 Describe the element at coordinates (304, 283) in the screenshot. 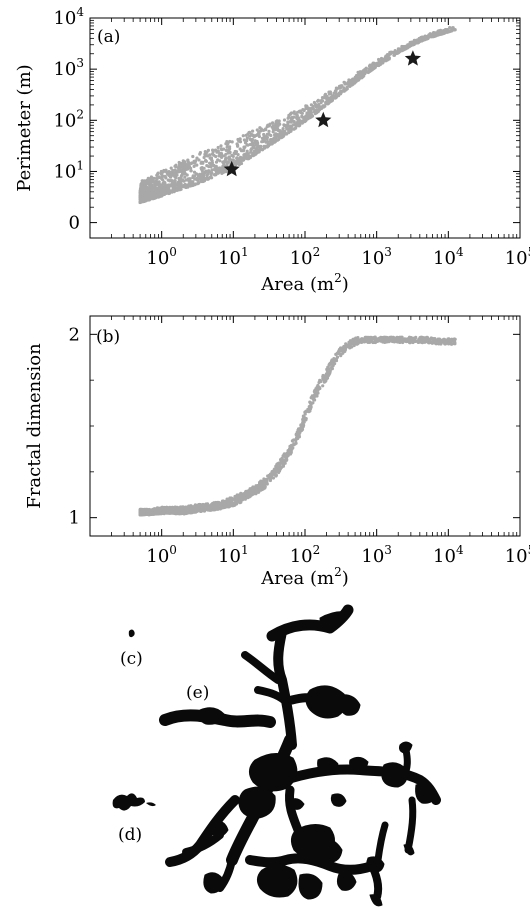

I see `panel-a-x-axis-label: Area (m2)` at that location.